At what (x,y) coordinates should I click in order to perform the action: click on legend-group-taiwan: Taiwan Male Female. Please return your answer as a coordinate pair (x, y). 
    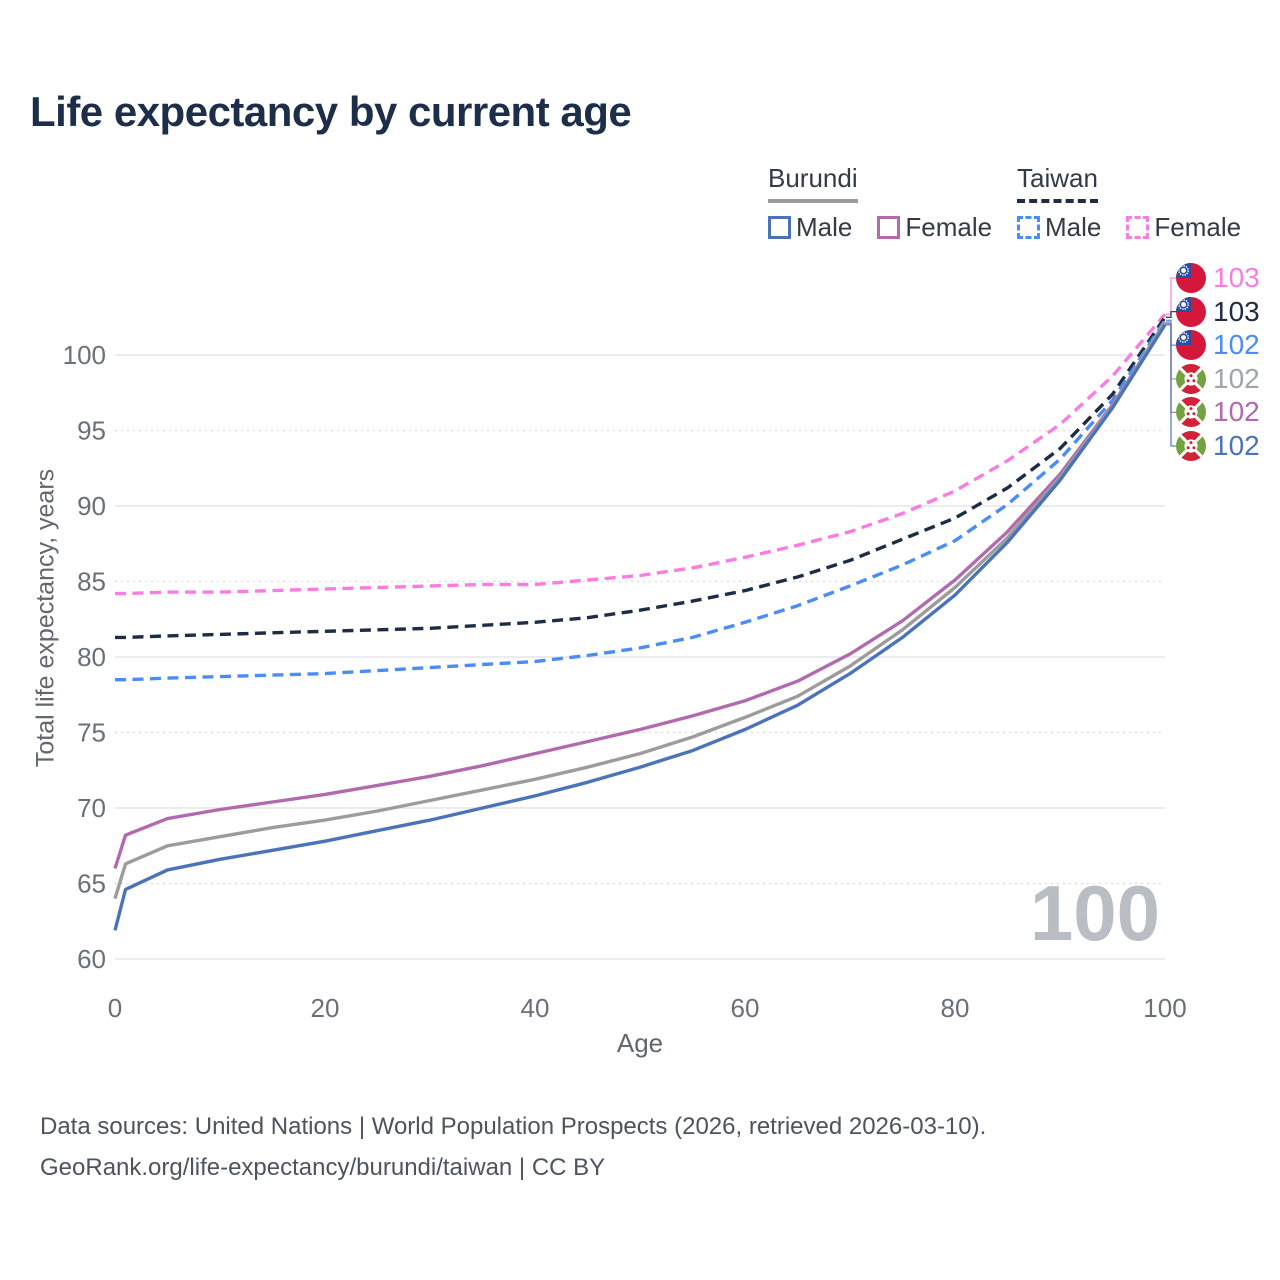
    Looking at the image, I should click on (1129, 203).